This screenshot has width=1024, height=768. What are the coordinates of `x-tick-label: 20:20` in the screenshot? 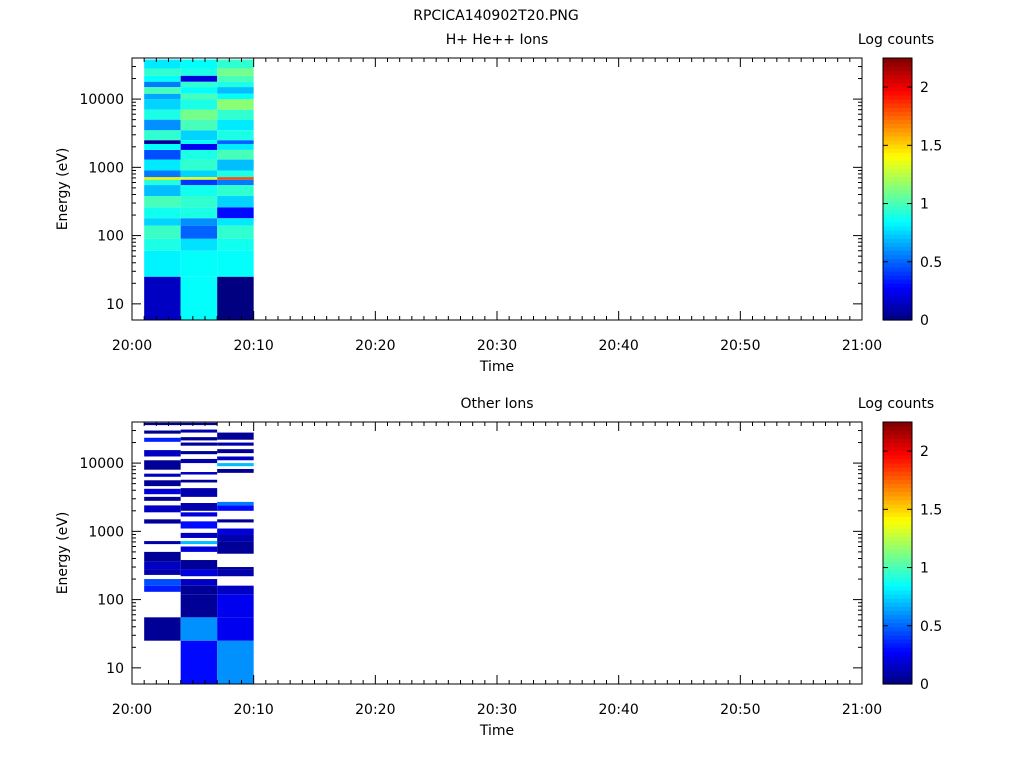 It's located at (375, 346).